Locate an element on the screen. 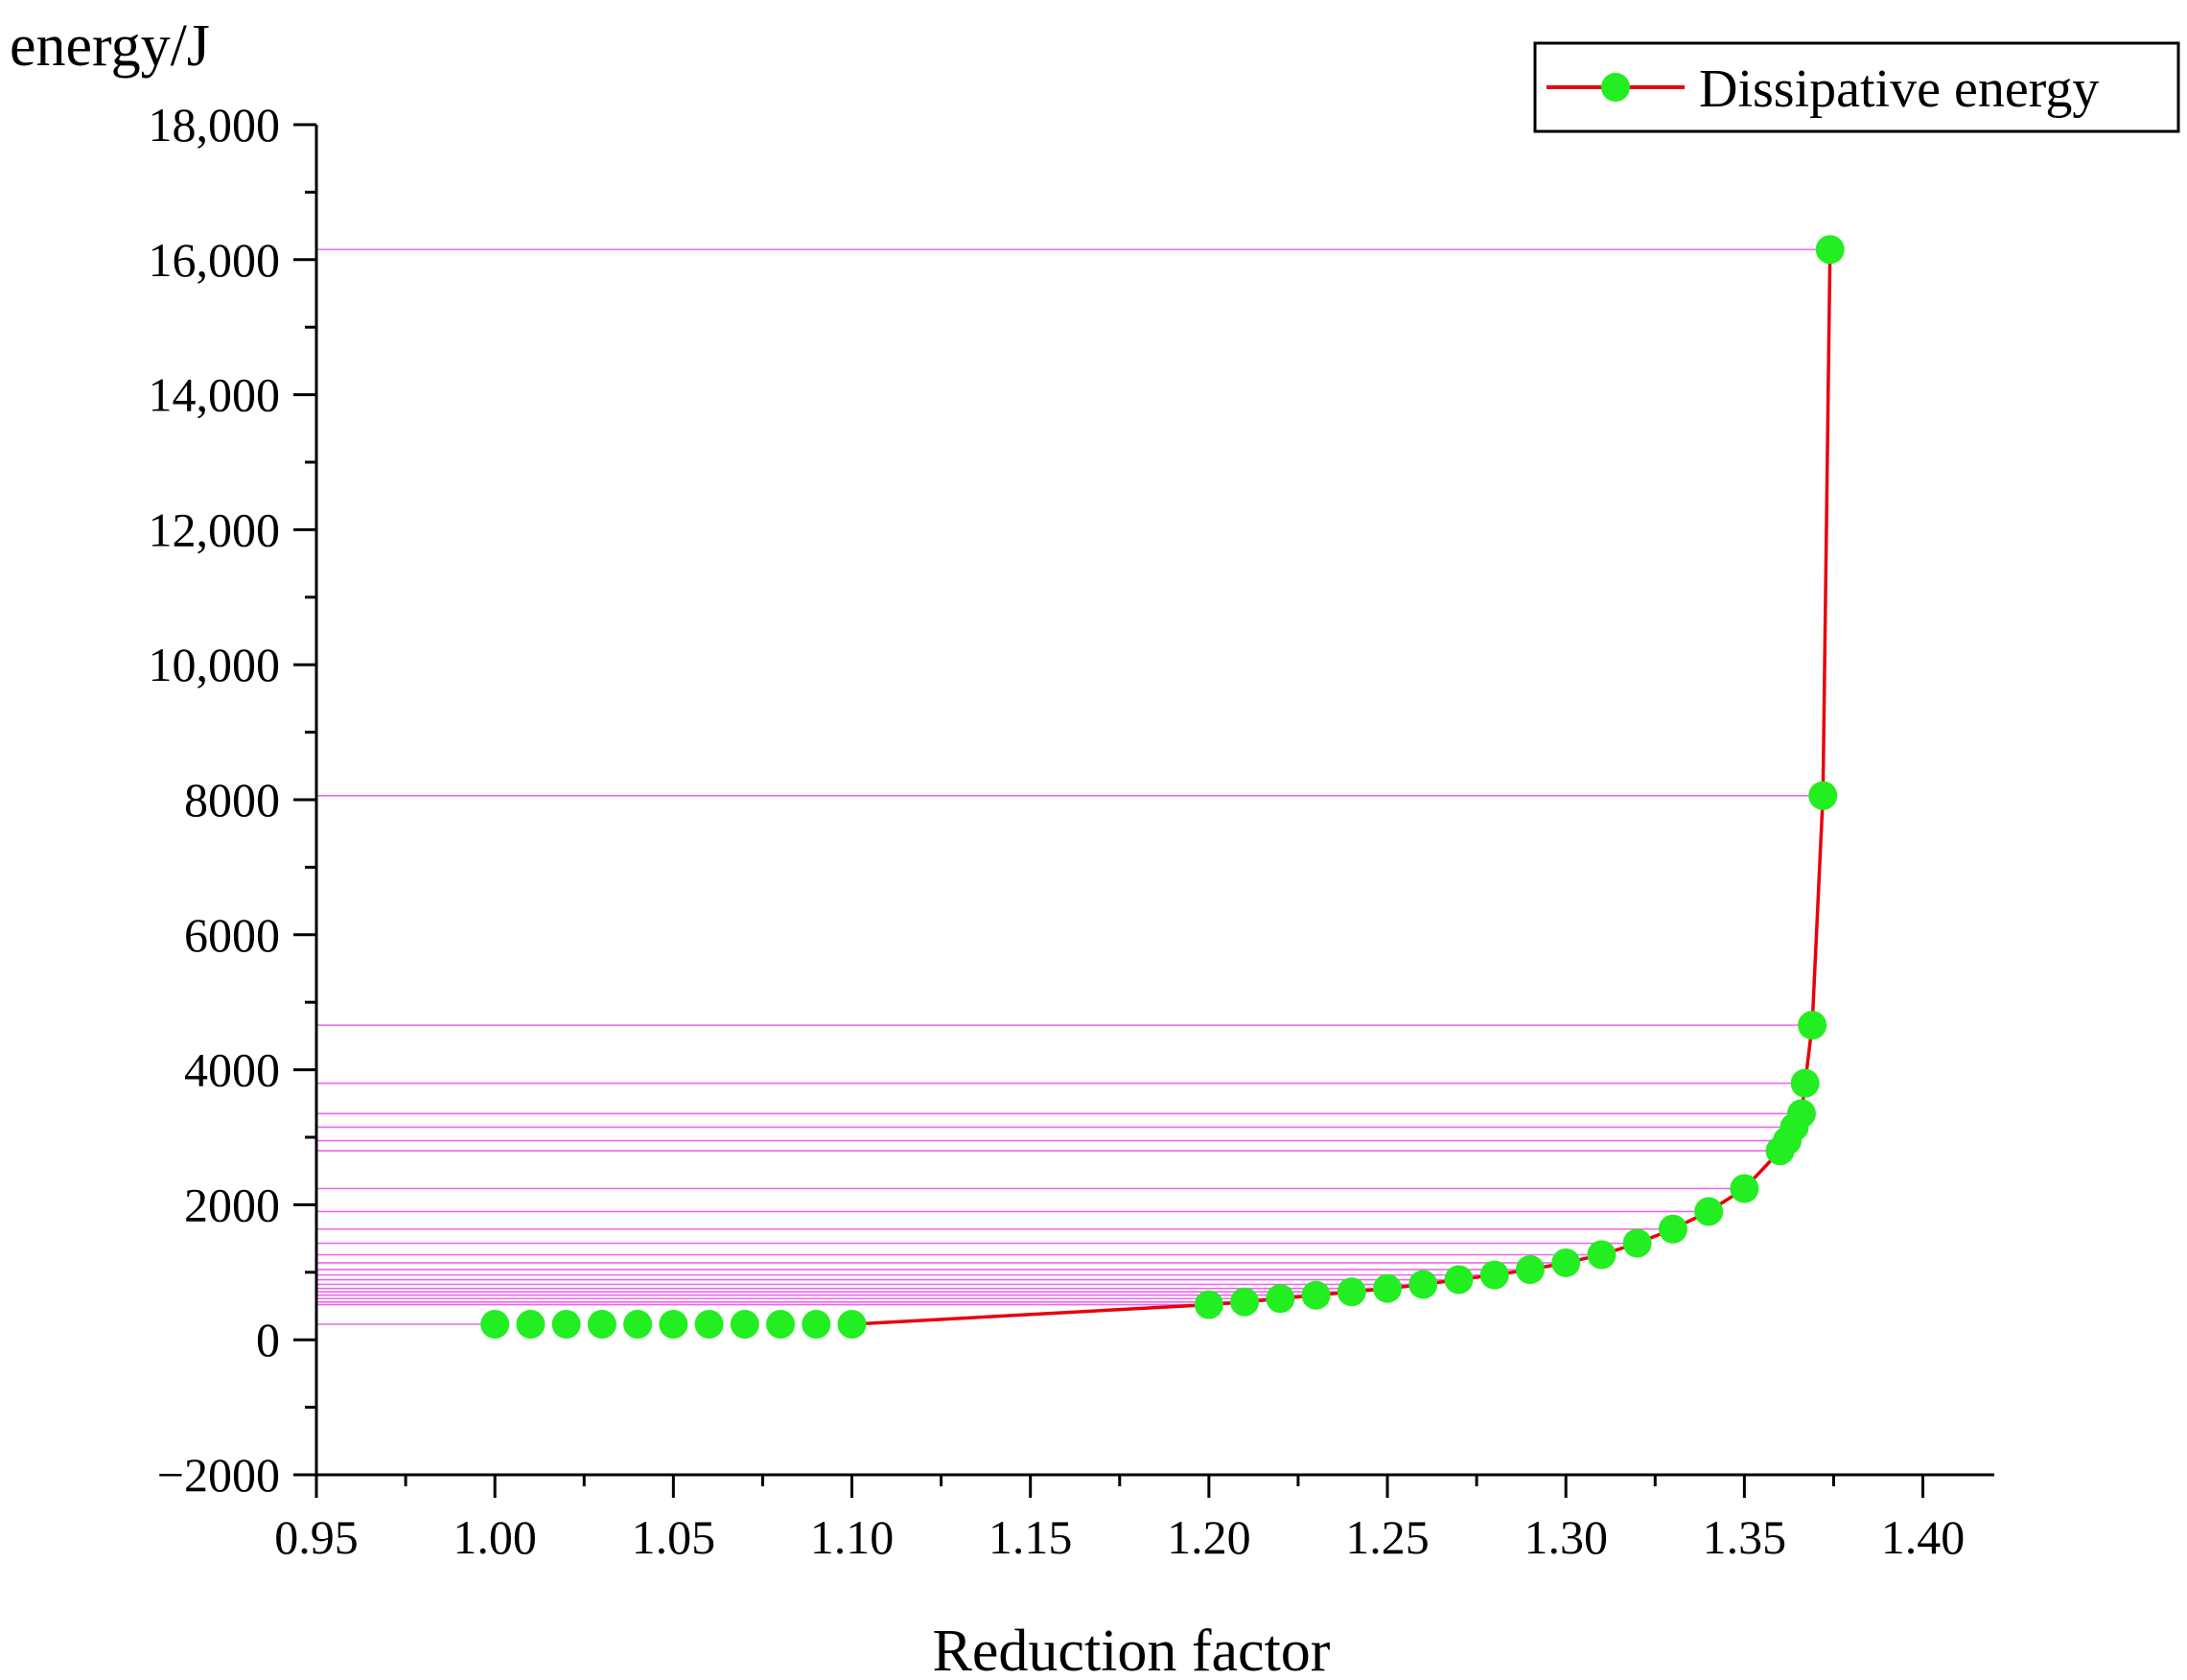 This screenshot has width=2187, height=1680. y-tick-label: −2000 is located at coordinates (218, 1475).